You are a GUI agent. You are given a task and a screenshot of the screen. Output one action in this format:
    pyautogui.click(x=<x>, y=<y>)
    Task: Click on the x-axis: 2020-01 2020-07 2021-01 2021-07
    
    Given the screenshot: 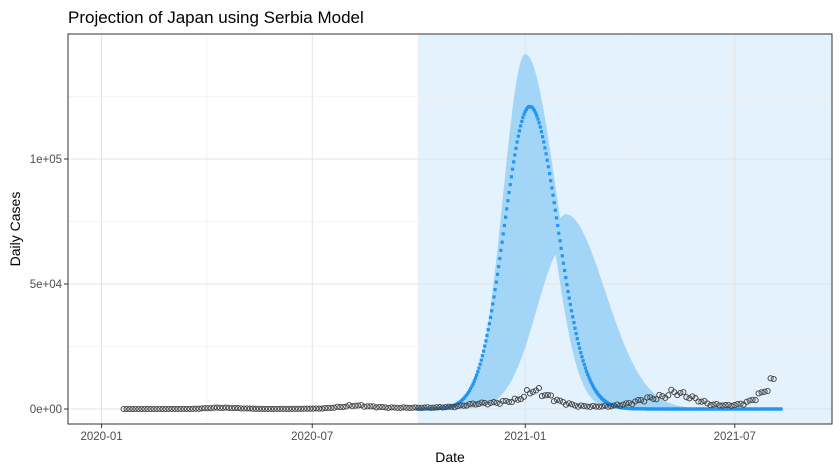 What is the action you would take?
    pyautogui.click(x=418, y=433)
    